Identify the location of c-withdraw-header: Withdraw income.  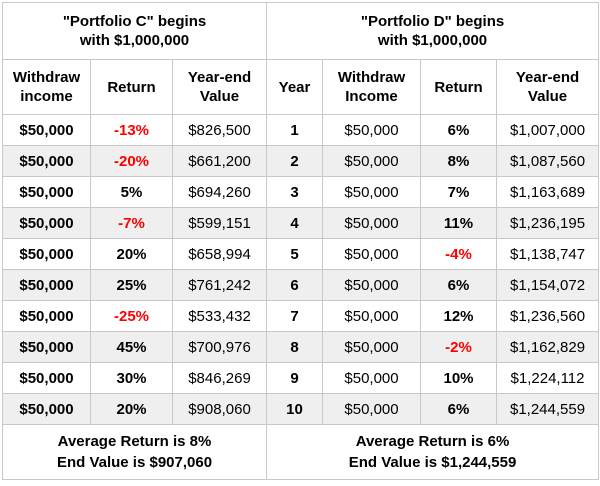
(46, 87).